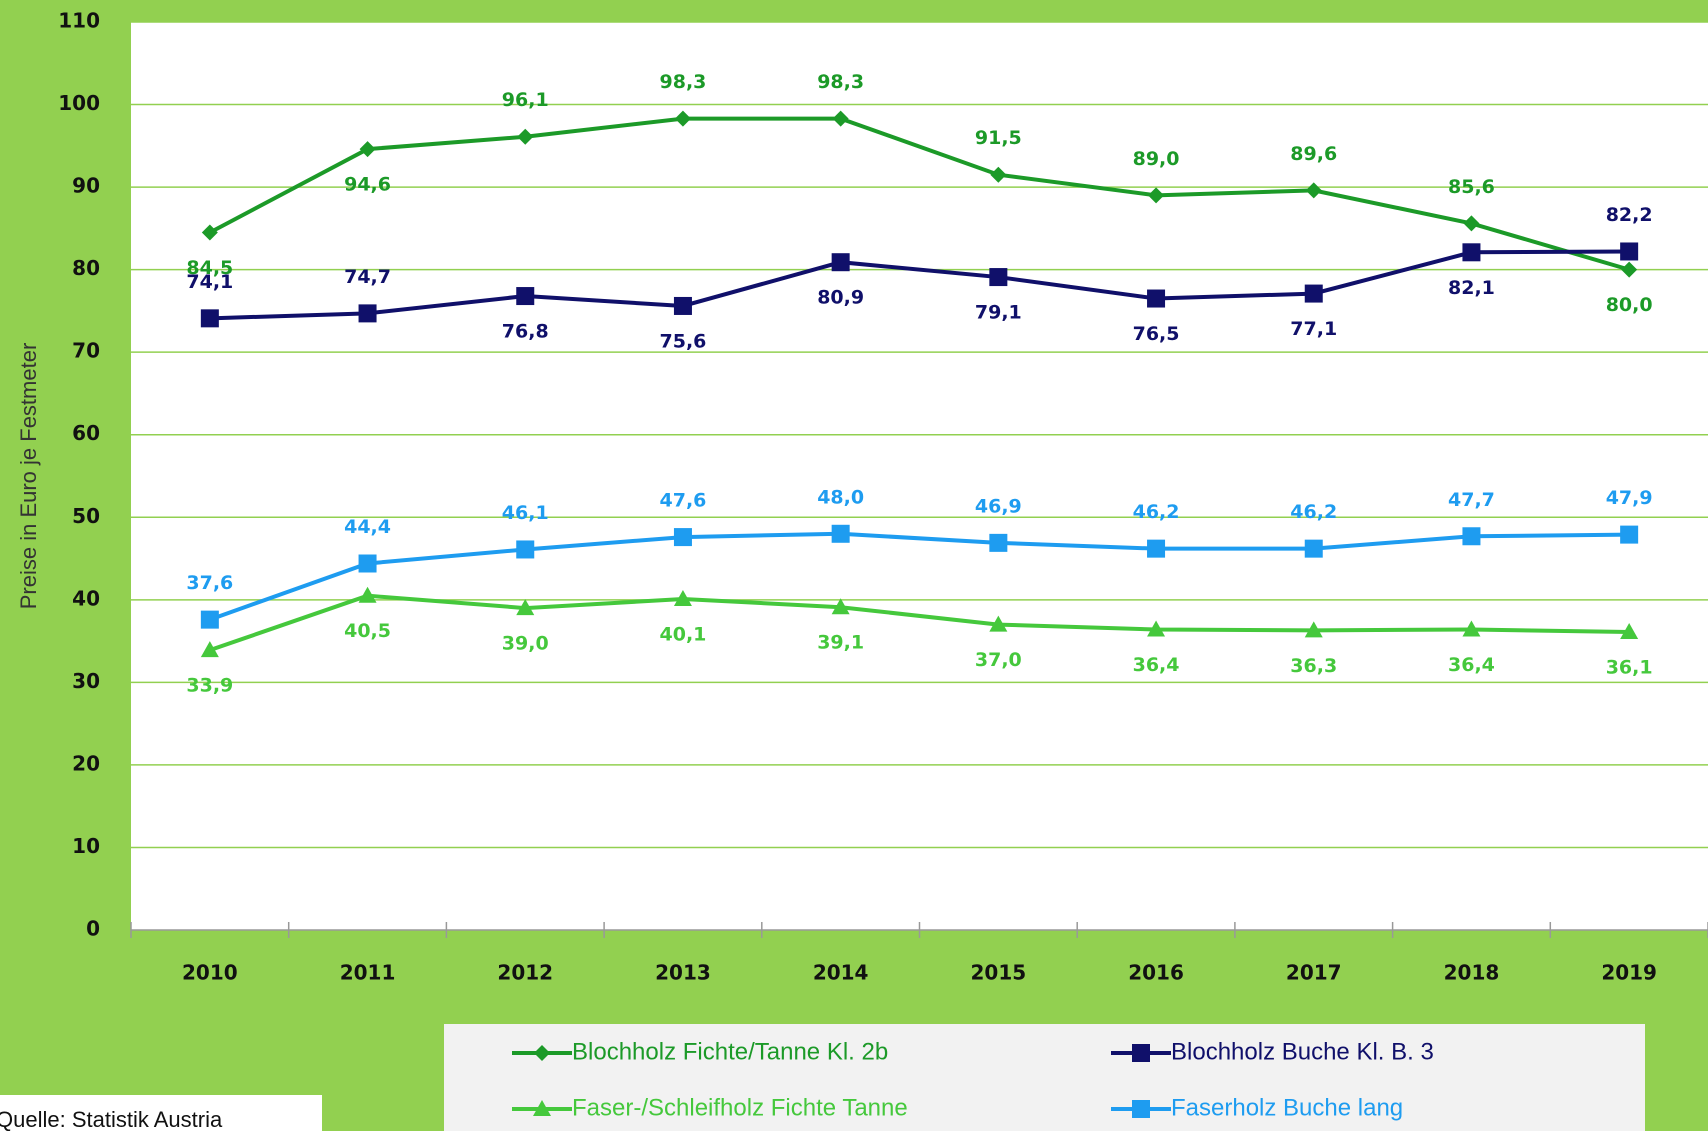 The image size is (1708, 1131). Describe the element at coordinates (1313, 666) in the screenshot. I see `data-label: 36,3` at that location.